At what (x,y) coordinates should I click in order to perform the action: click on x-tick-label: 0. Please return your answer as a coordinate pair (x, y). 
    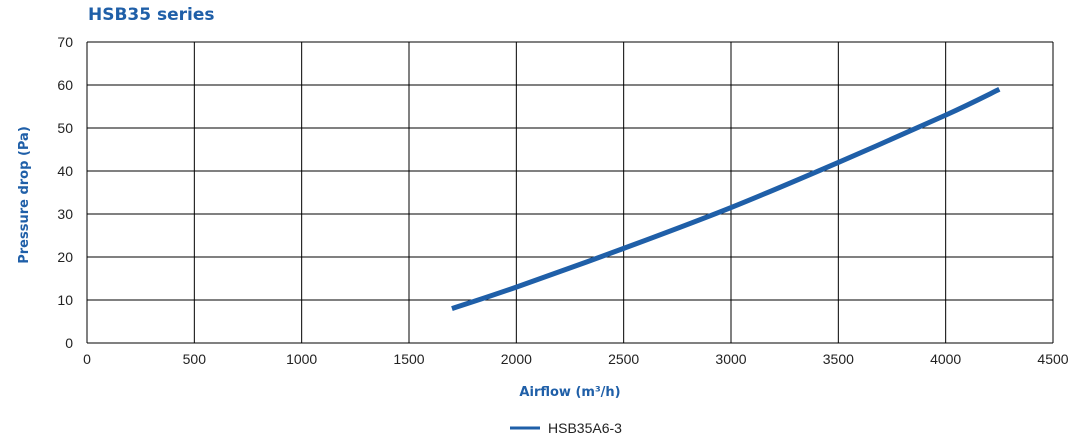
    Looking at the image, I should click on (87, 359).